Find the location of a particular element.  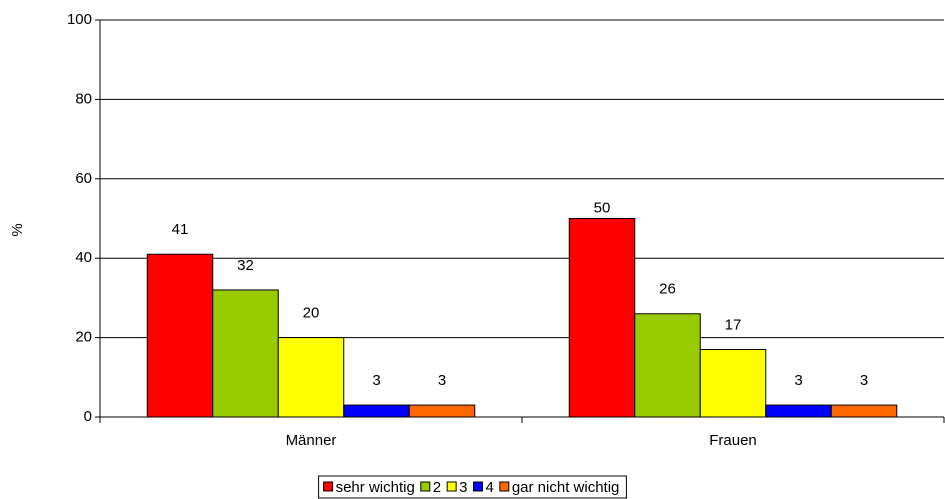

y-tick-label: 80 is located at coordinates (83, 98).